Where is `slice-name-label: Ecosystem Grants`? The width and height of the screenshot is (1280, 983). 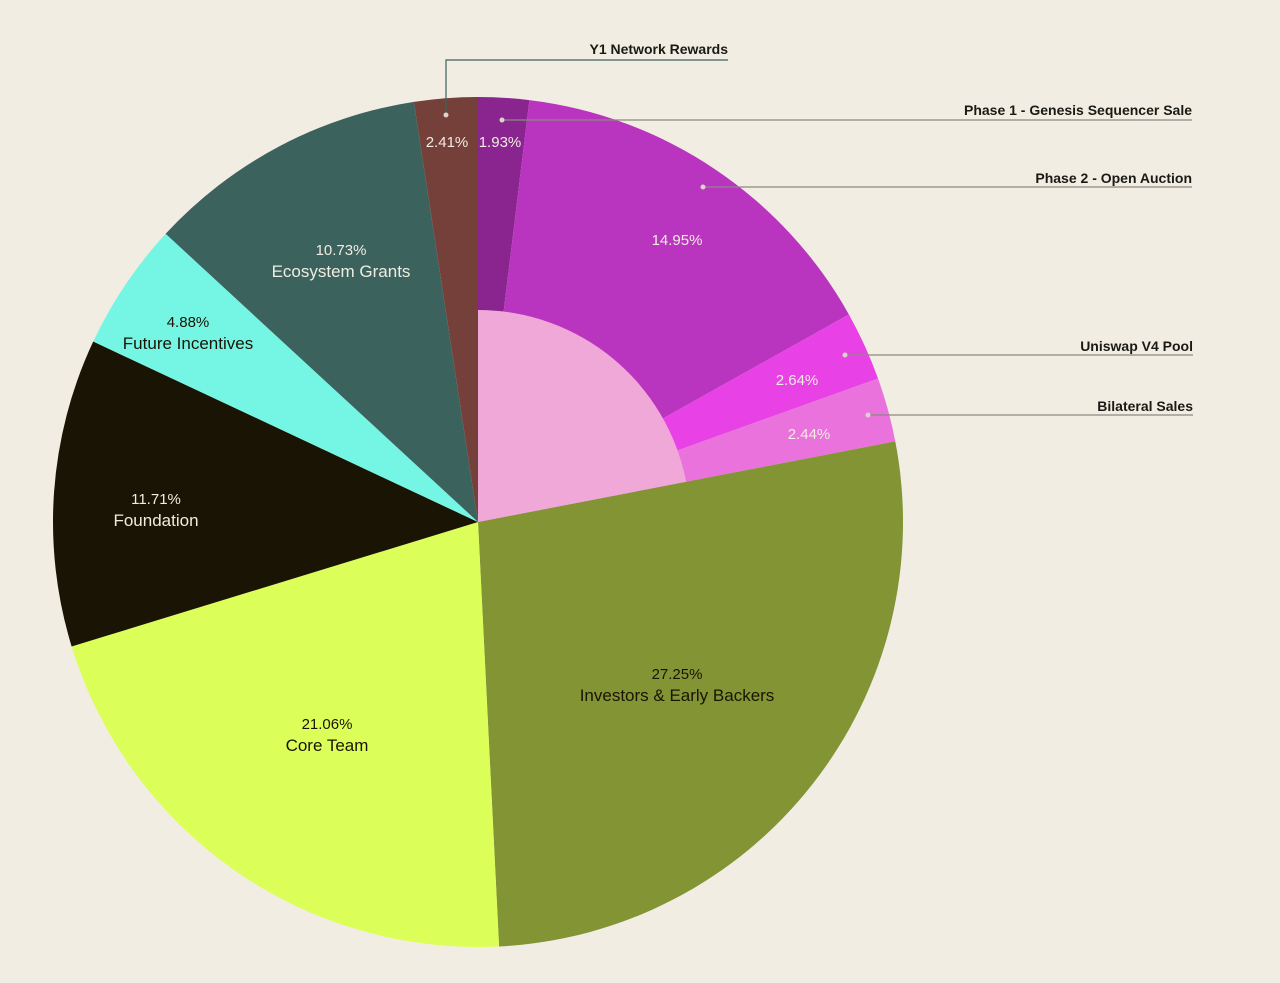
slice-name-label: Ecosystem Grants is located at coordinates (341, 271).